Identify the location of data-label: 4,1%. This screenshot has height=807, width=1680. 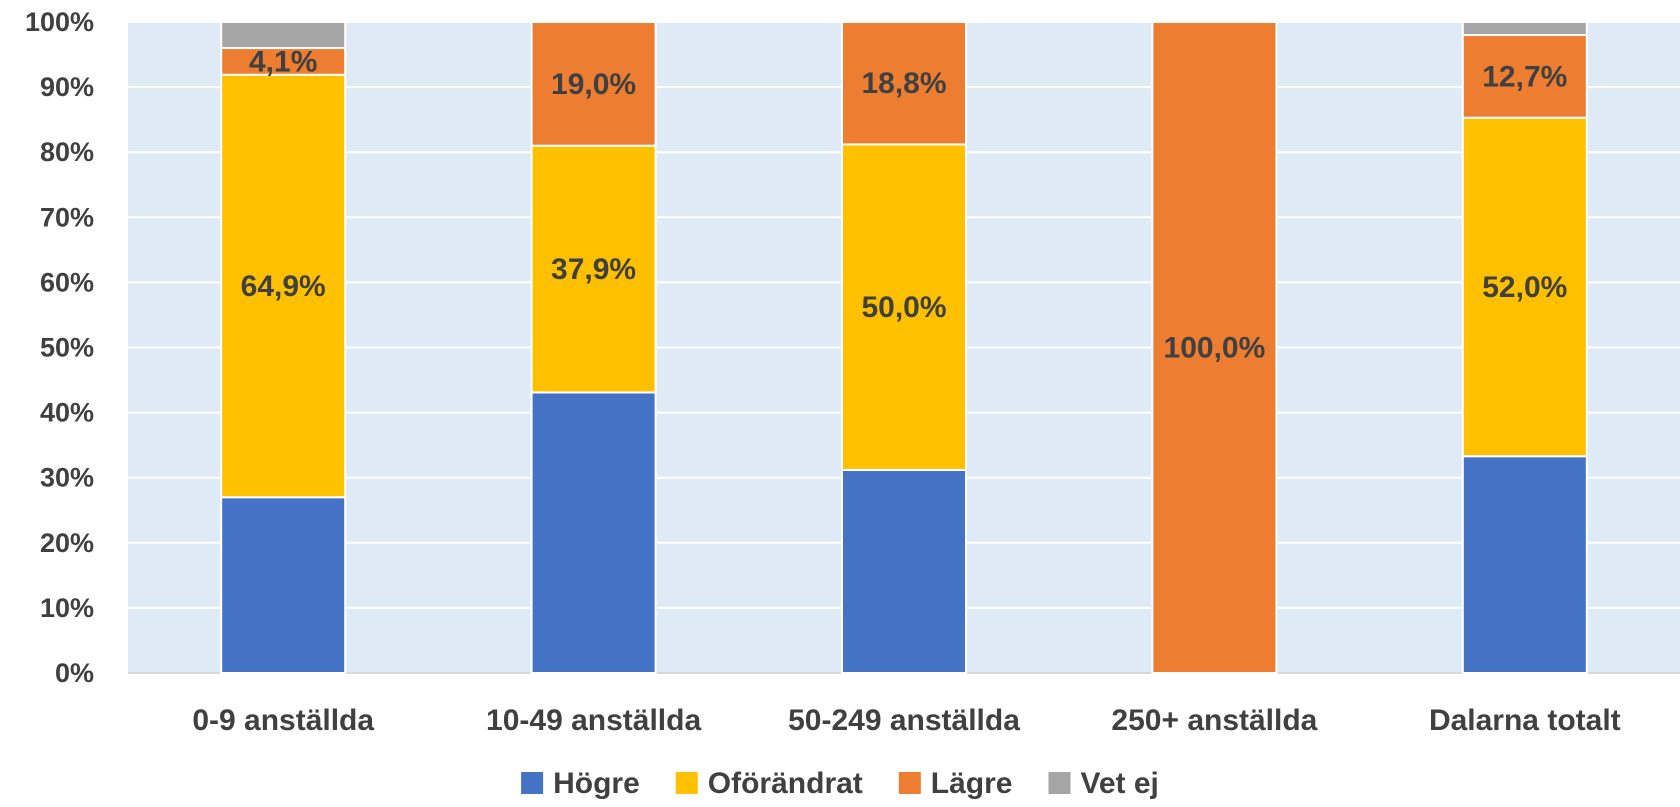
(283, 61).